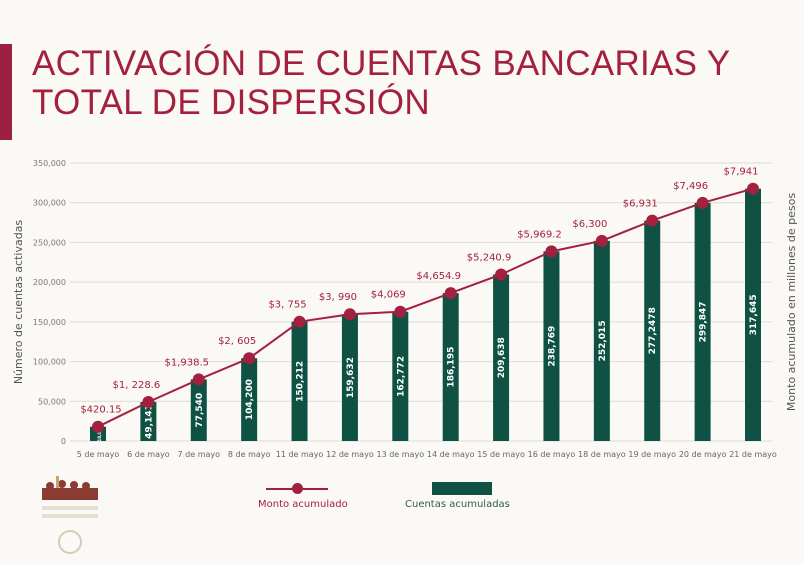 The height and width of the screenshot is (565, 804). What do you see at coordinates (451, 454) in the screenshot?
I see `x-tick-label: 14 de mayo` at bounding box center [451, 454].